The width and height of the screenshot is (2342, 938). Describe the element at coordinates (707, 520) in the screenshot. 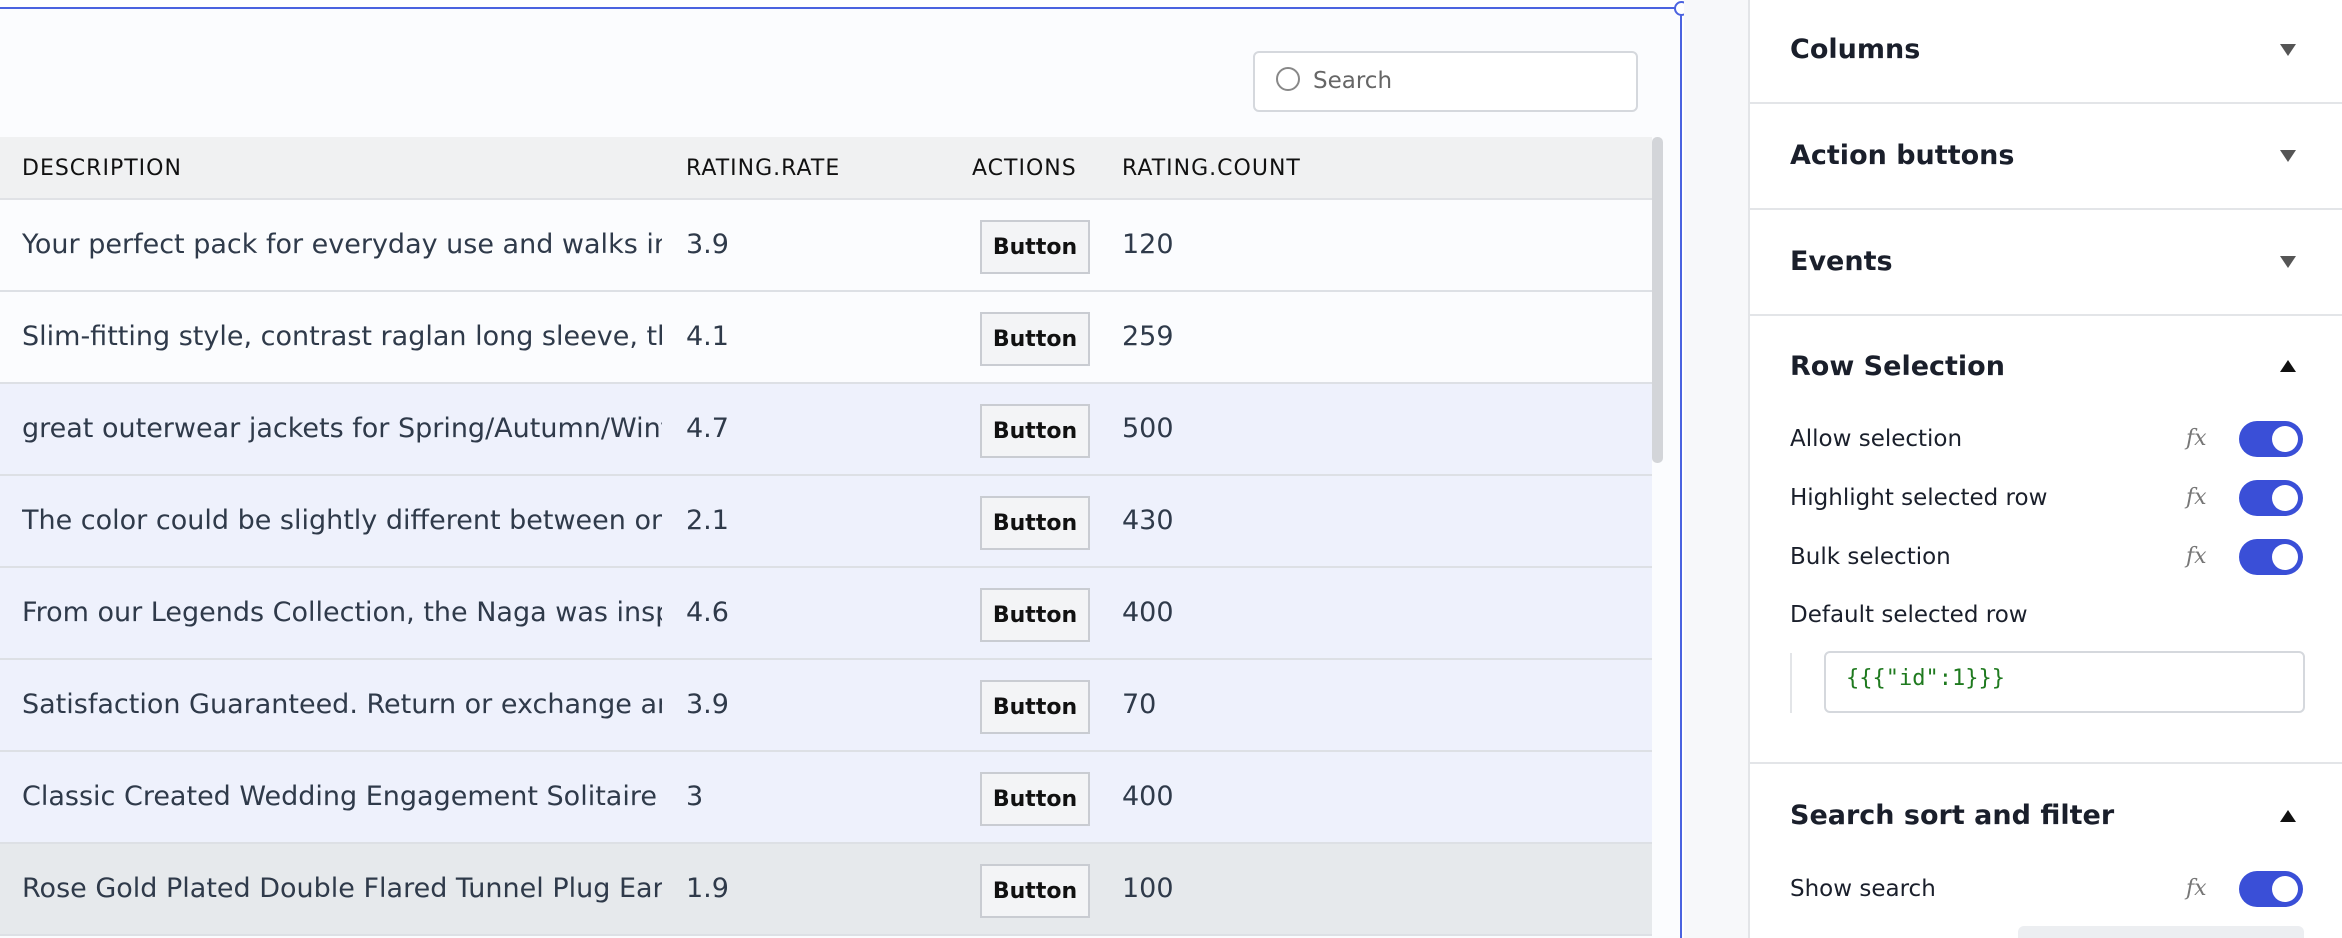

I see `rating-cell: 2.1` at that location.